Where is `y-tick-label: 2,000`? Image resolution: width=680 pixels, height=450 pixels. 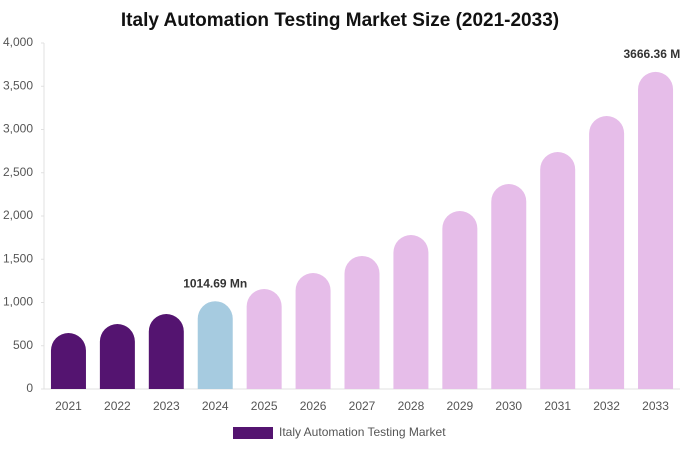 y-tick-label: 2,000 is located at coordinates (18, 215).